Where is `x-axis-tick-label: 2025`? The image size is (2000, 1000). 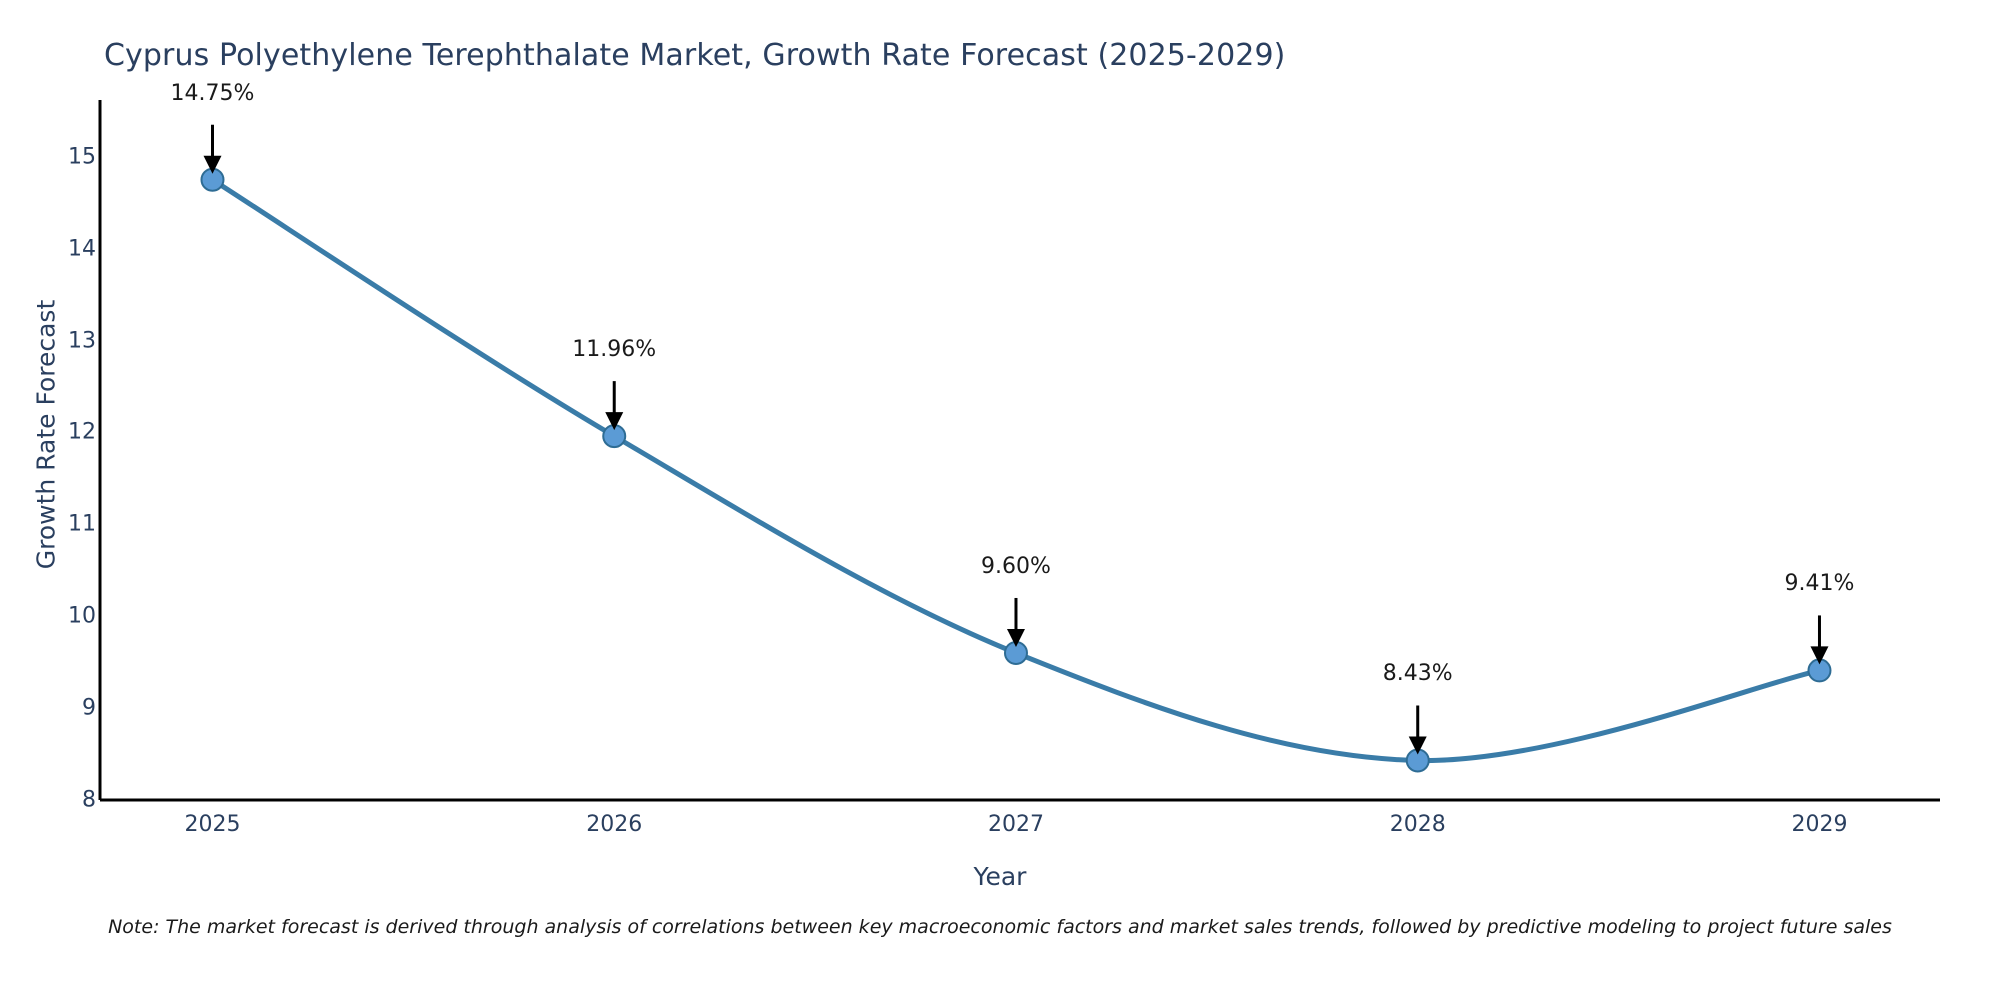 x-axis-tick-label: 2025 is located at coordinates (212, 824).